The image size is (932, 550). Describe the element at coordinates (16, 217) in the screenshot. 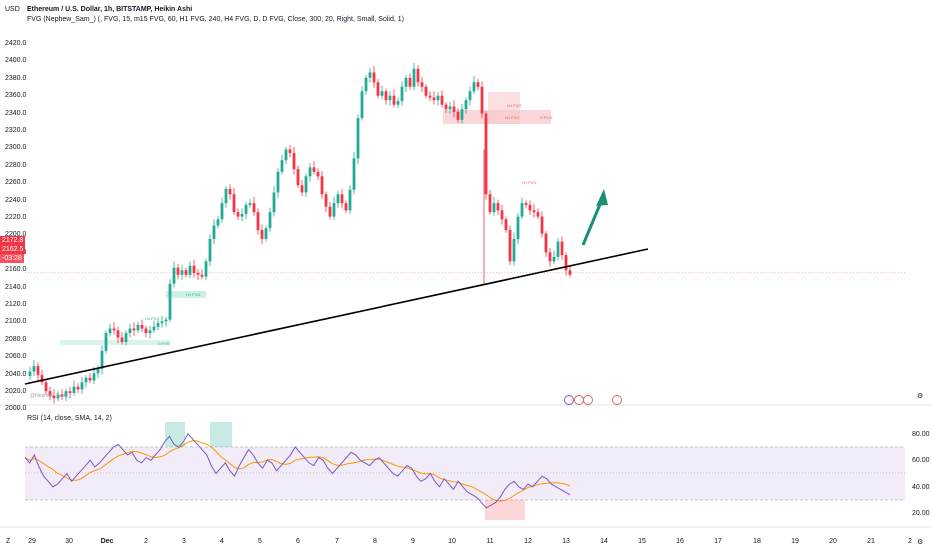

I see `price-tick-label: 2220.0` at that location.